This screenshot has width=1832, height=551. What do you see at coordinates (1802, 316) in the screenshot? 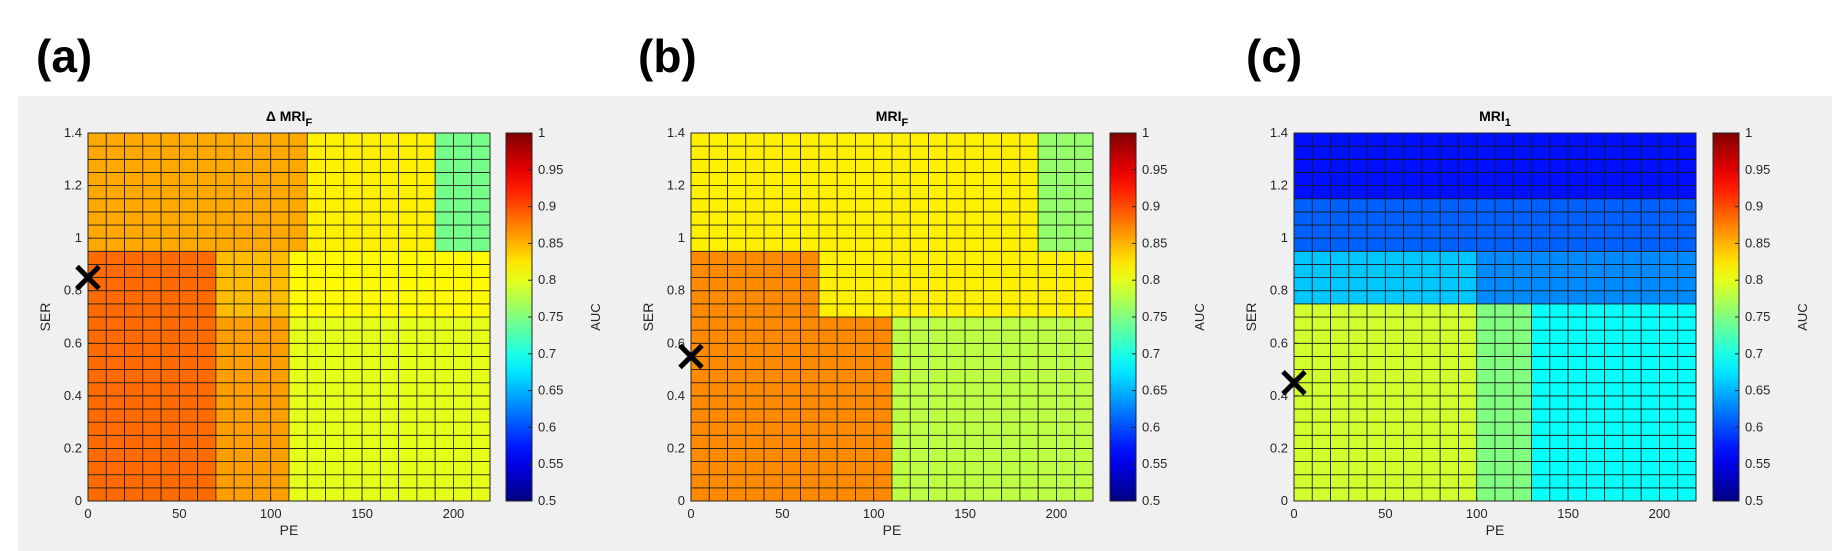
I see `colorbar-label: AUC` at bounding box center [1802, 316].